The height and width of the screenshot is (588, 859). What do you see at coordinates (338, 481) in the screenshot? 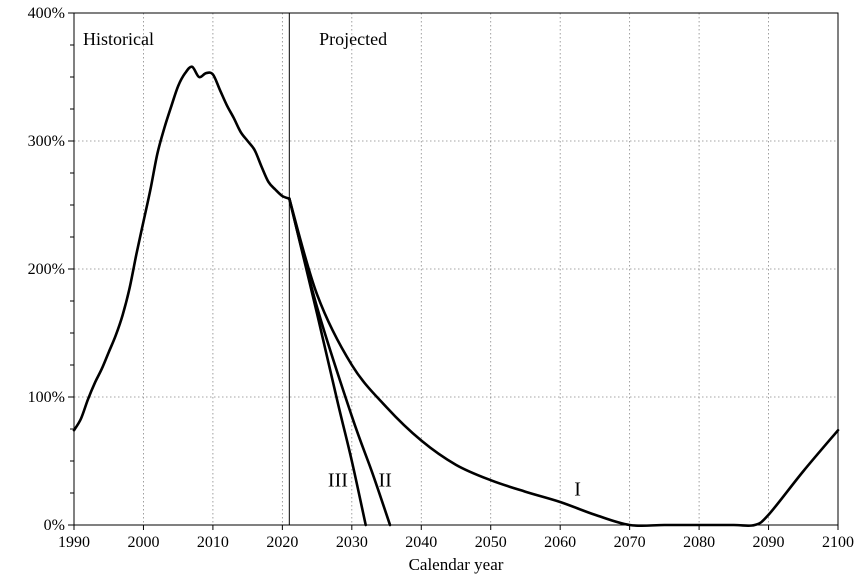
I see `series-label-iii: III` at bounding box center [338, 481].